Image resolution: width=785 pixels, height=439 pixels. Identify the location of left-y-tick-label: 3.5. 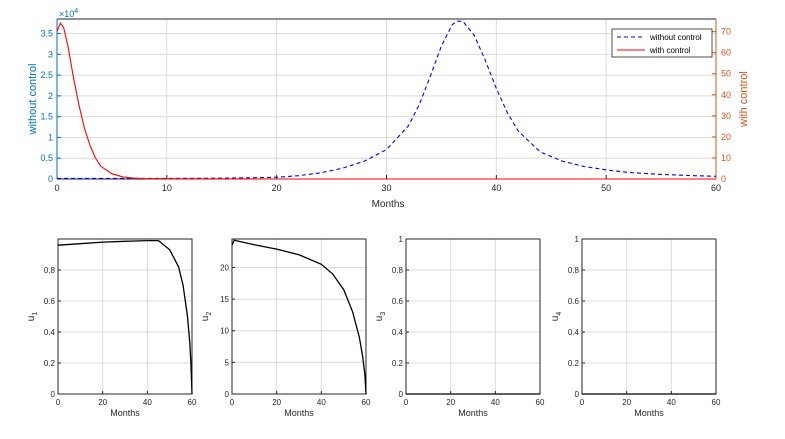
(46, 34).